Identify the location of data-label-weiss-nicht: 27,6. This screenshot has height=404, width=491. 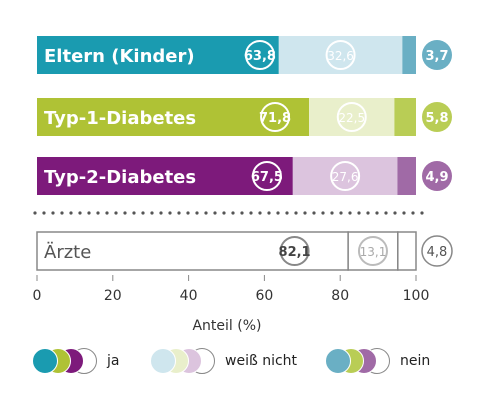
(345, 177).